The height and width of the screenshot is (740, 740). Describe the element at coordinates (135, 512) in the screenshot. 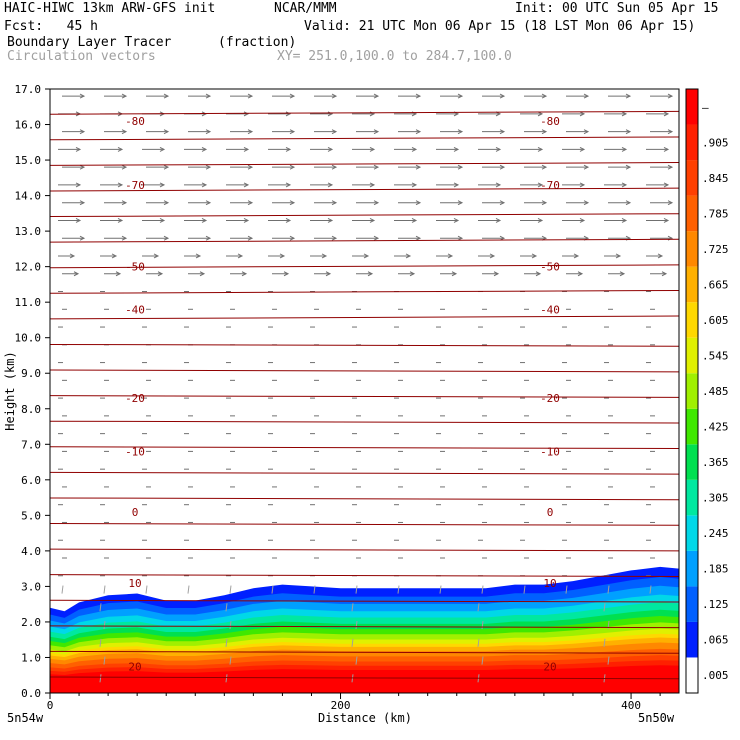

I see `contour-label: 0` at that location.